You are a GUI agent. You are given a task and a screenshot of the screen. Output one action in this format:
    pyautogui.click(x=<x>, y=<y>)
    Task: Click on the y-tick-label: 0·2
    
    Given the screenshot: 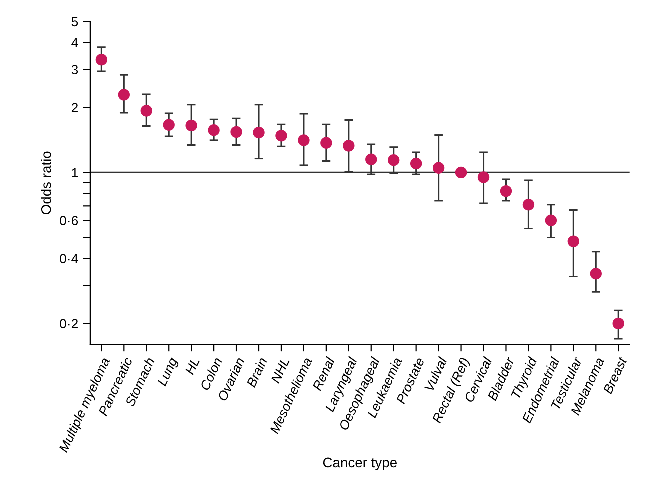 What is the action you would take?
    pyautogui.click(x=69, y=324)
    